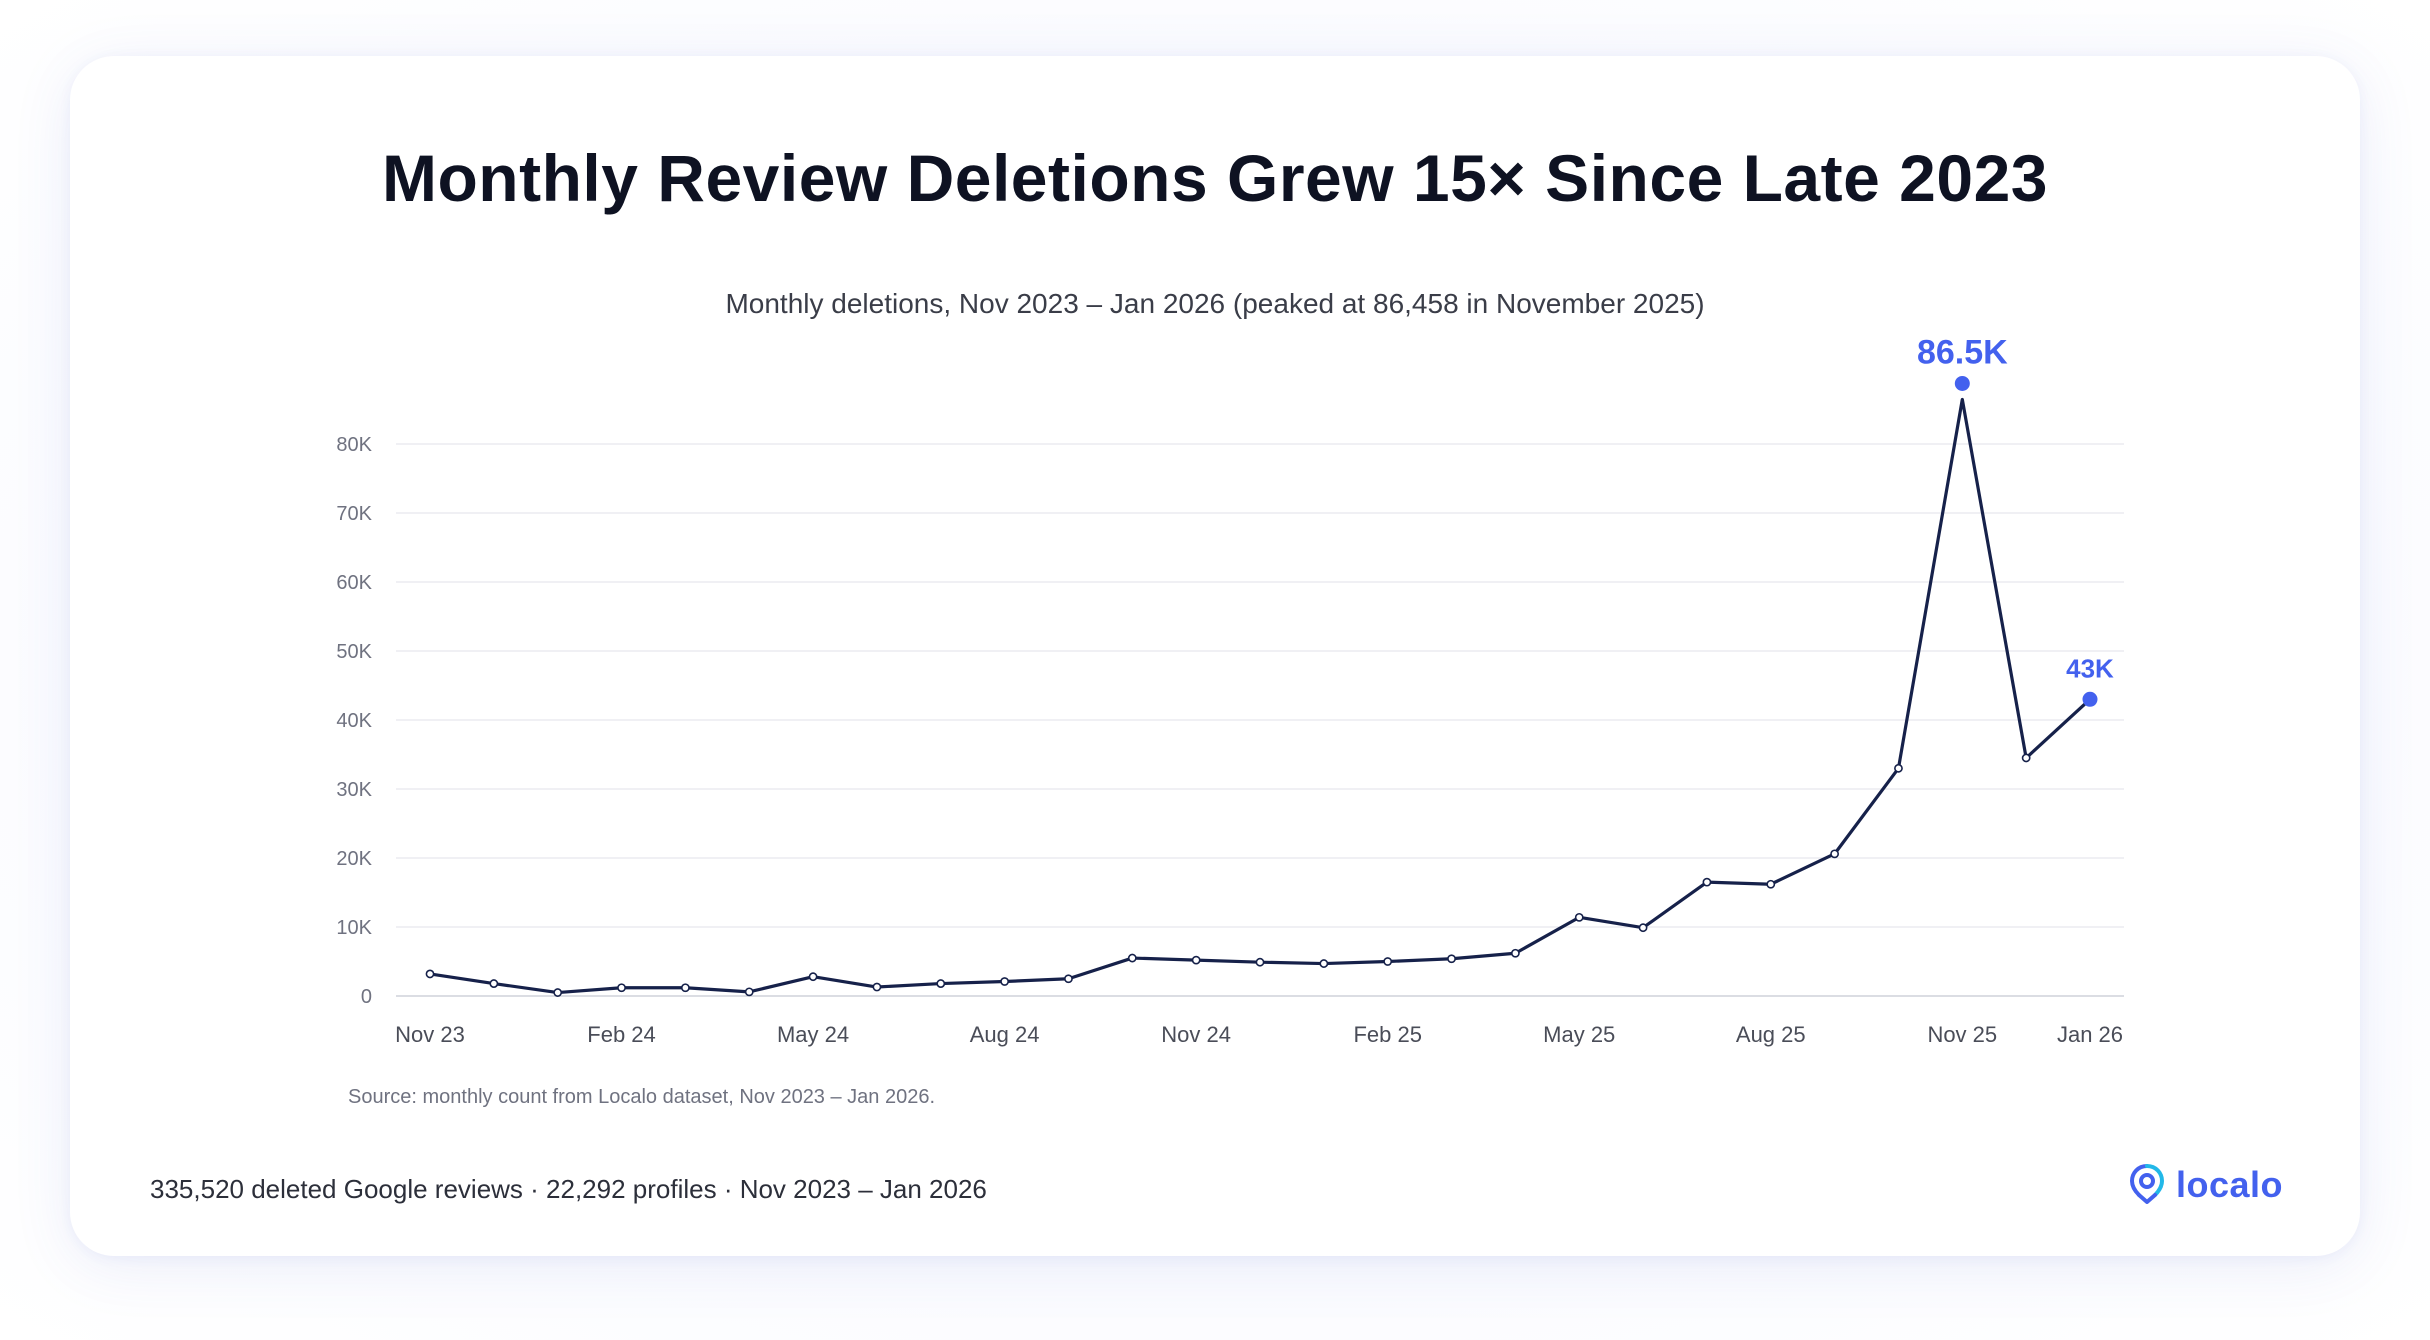 Image resolution: width=2430 pixels, height=1340 pixels. What do you see at coordinates (354, 928) in the screenshot?
I see `y-tick-label: 10K` at bounding box center [354, 928].